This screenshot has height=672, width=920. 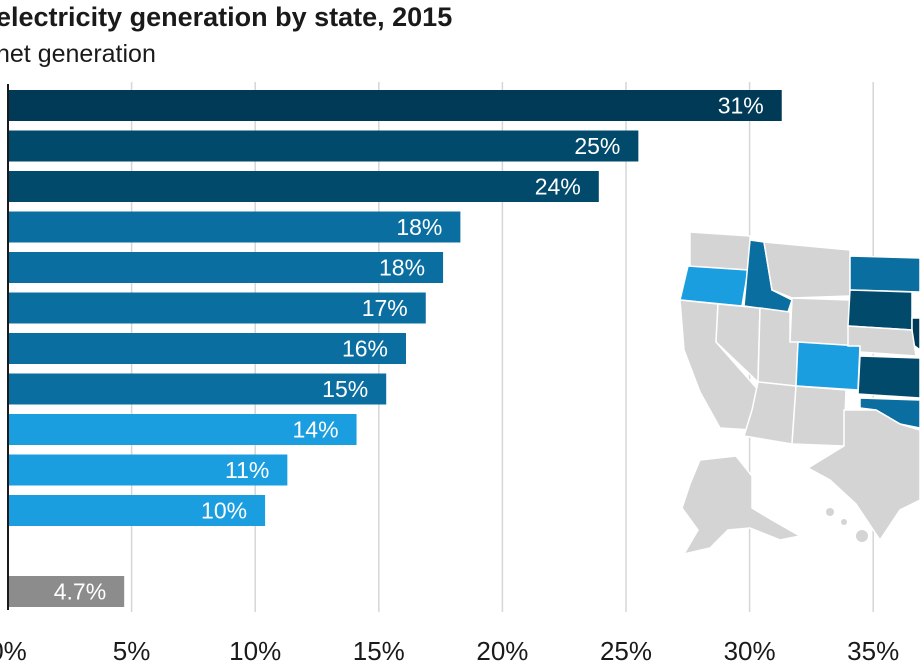 What do you see at coordinates (888, 377) in the screenshot?
I see `map-state-ks` at bounding box center [888, 377].